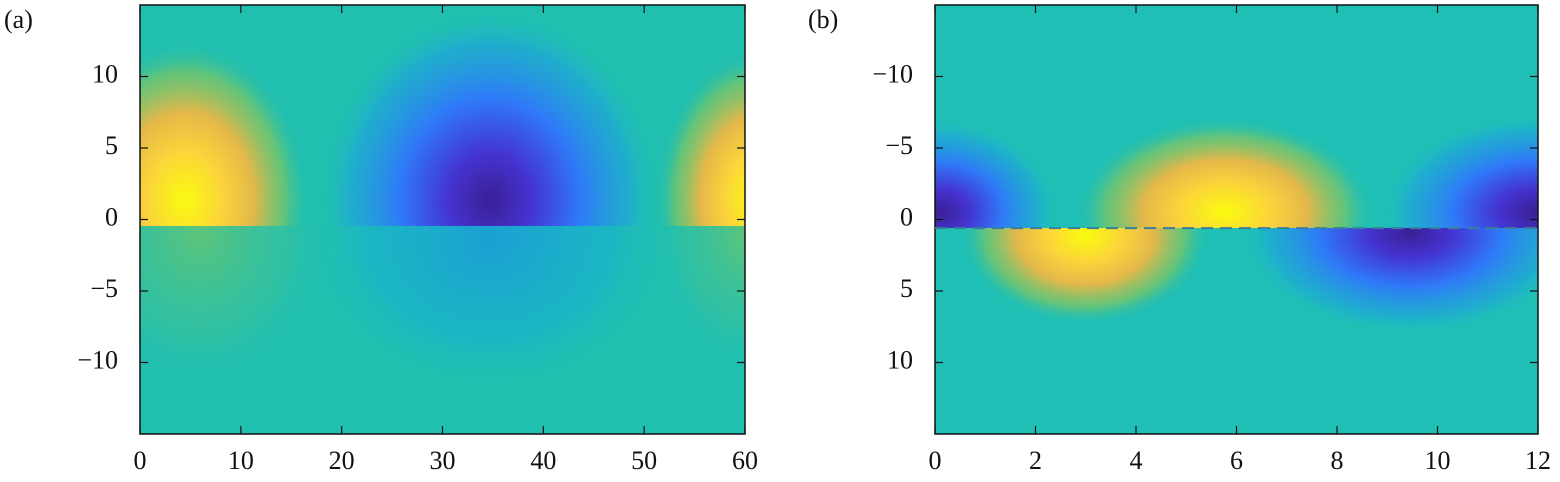  Describe the element at coordinates (644, 460) in the screenshot. I see `x-tick-label: 50` at that location.